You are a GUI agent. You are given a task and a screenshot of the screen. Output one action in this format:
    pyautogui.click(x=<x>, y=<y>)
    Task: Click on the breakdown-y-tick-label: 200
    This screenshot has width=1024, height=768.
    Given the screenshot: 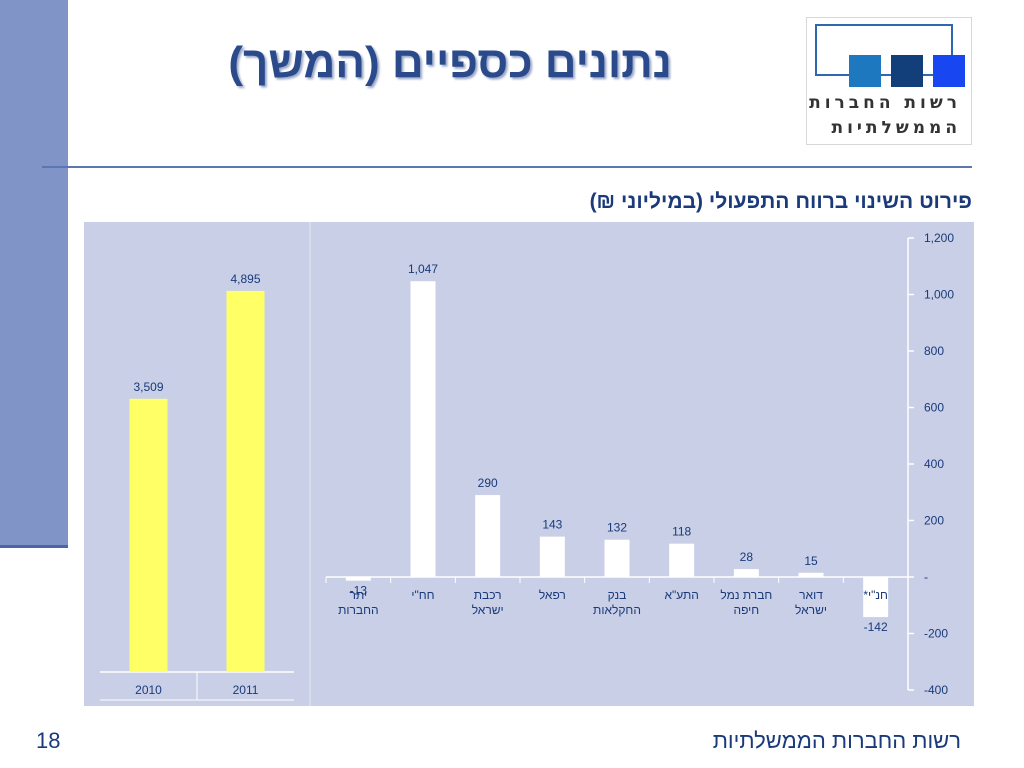 What is the action you would take?
    pyautogui.click(x=934, y=521)
    